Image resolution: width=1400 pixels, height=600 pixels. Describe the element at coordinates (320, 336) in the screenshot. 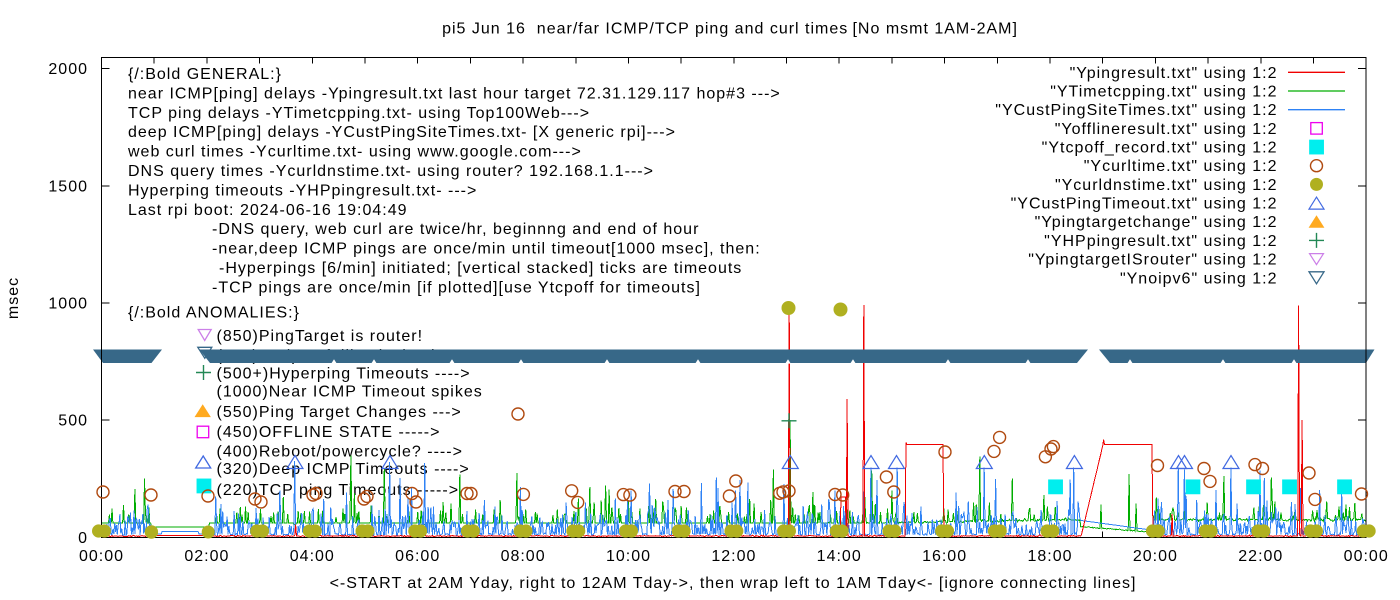

I see `svg-text: (850)PingTarget is router!` at that location.